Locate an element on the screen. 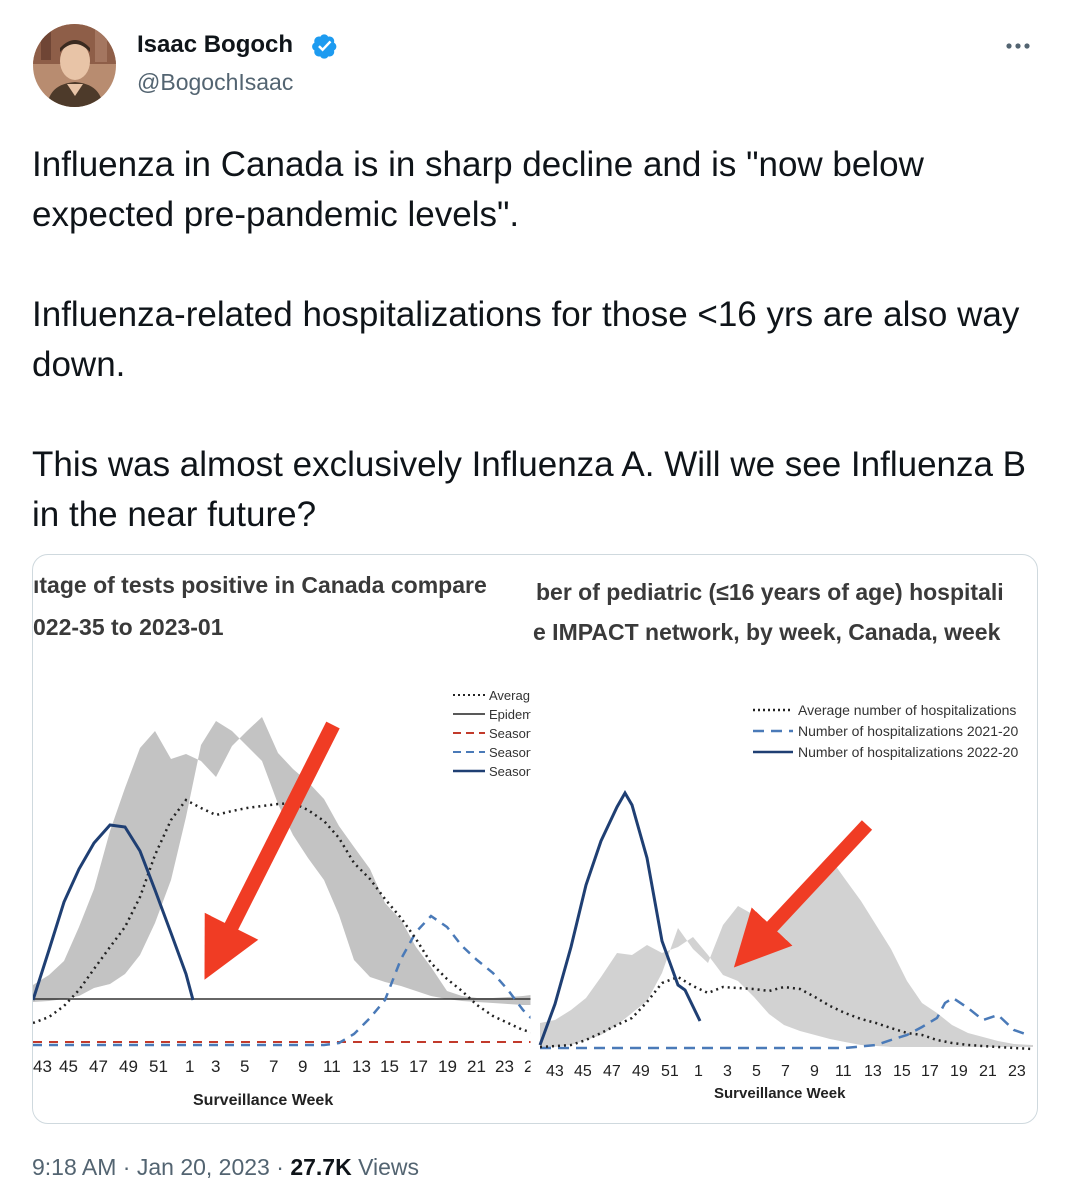  avatar-image is located at coordinates (74, 65).